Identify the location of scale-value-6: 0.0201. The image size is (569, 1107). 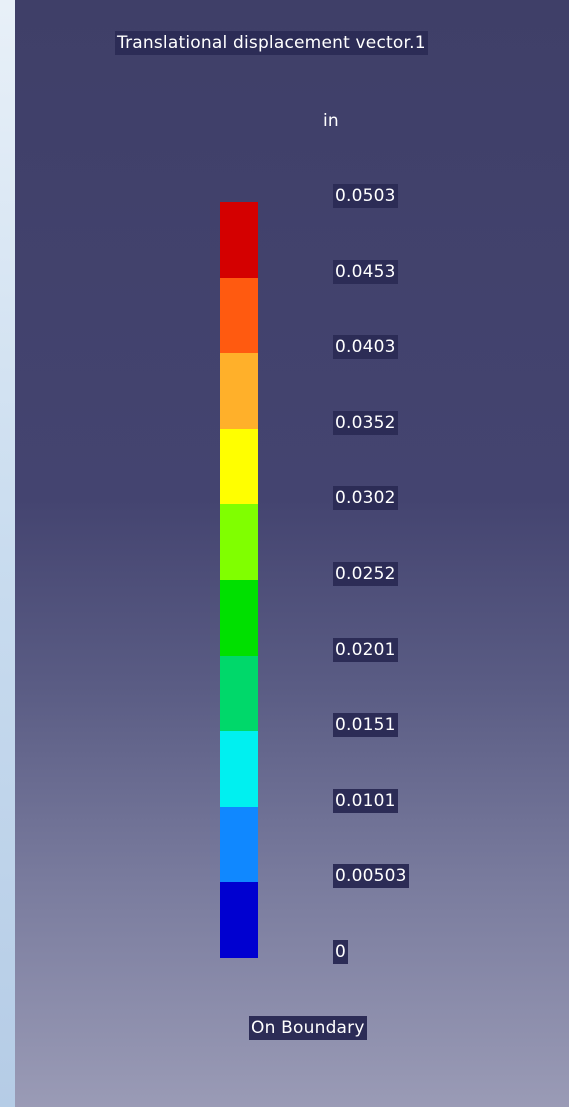
(365, 649).